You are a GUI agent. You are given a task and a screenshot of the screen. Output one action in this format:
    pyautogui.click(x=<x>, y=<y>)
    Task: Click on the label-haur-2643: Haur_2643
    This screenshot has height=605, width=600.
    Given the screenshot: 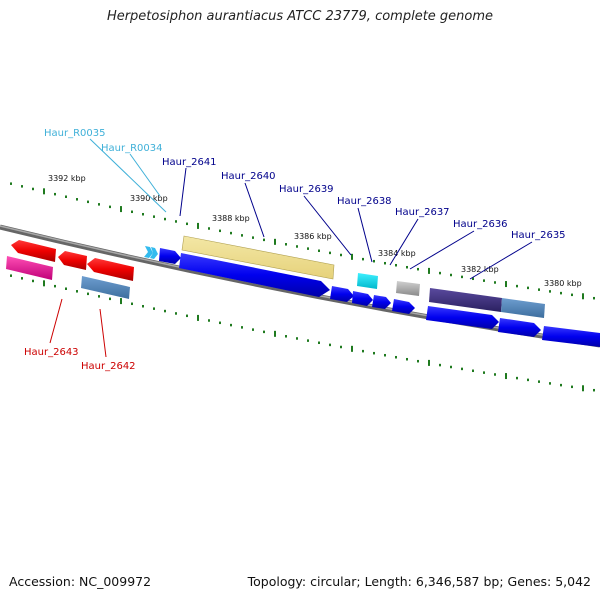 What is the action you would take?
    pyautogui.click(x=51, y=352)
    